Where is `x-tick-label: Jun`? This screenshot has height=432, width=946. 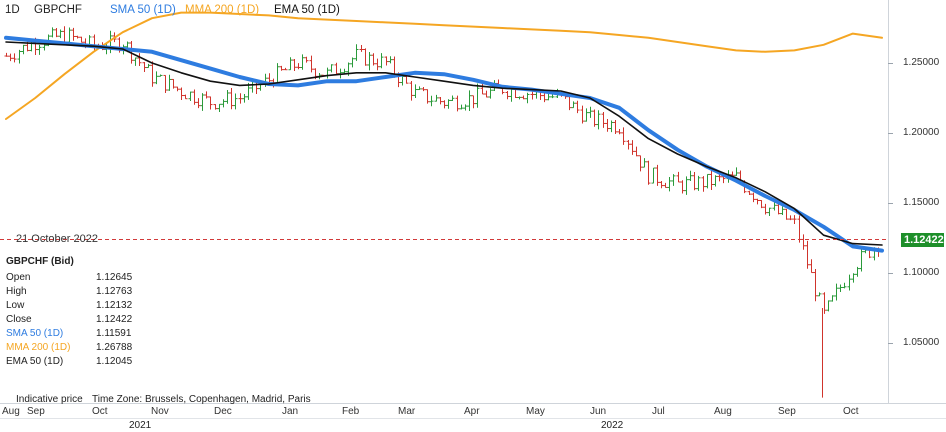
x-tick-label: Jun is located at coordinates (598, 411).